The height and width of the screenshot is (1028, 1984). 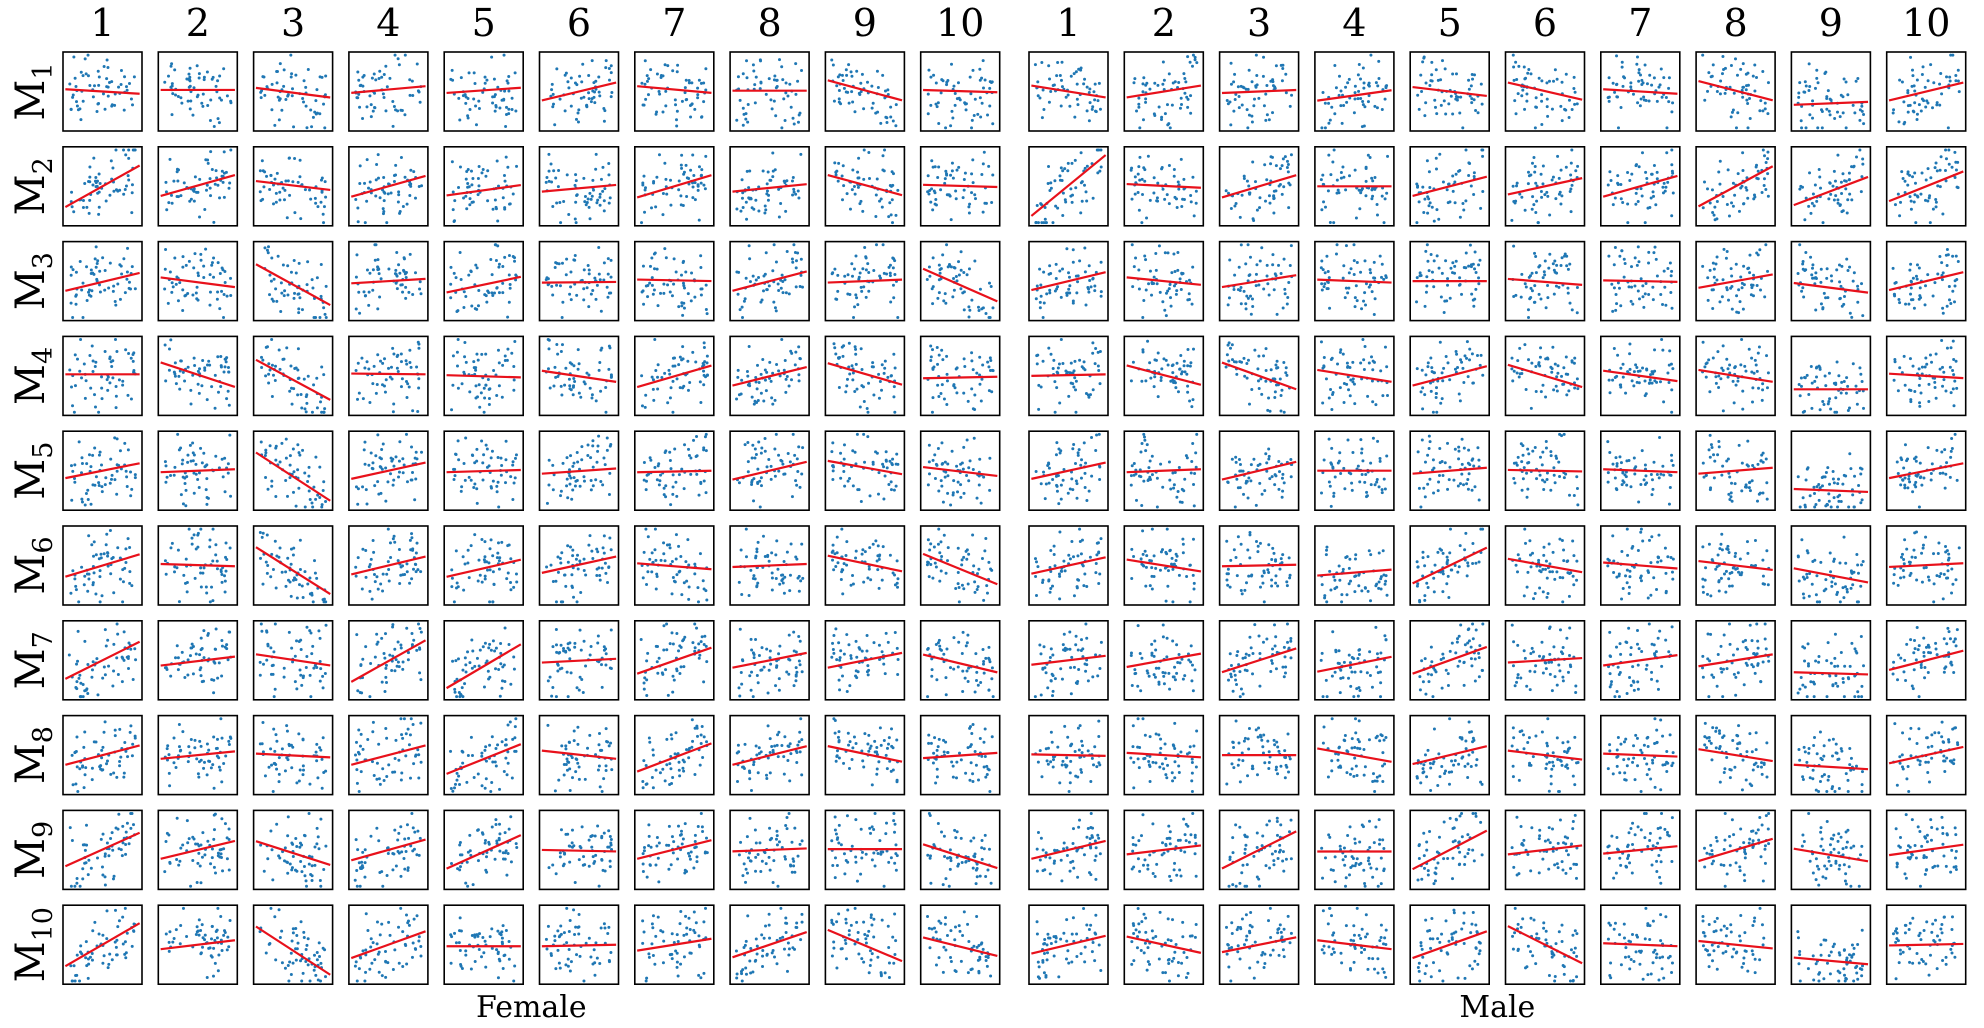 I want to click on column-label-female-5: 5, so click(x=484, y=23).